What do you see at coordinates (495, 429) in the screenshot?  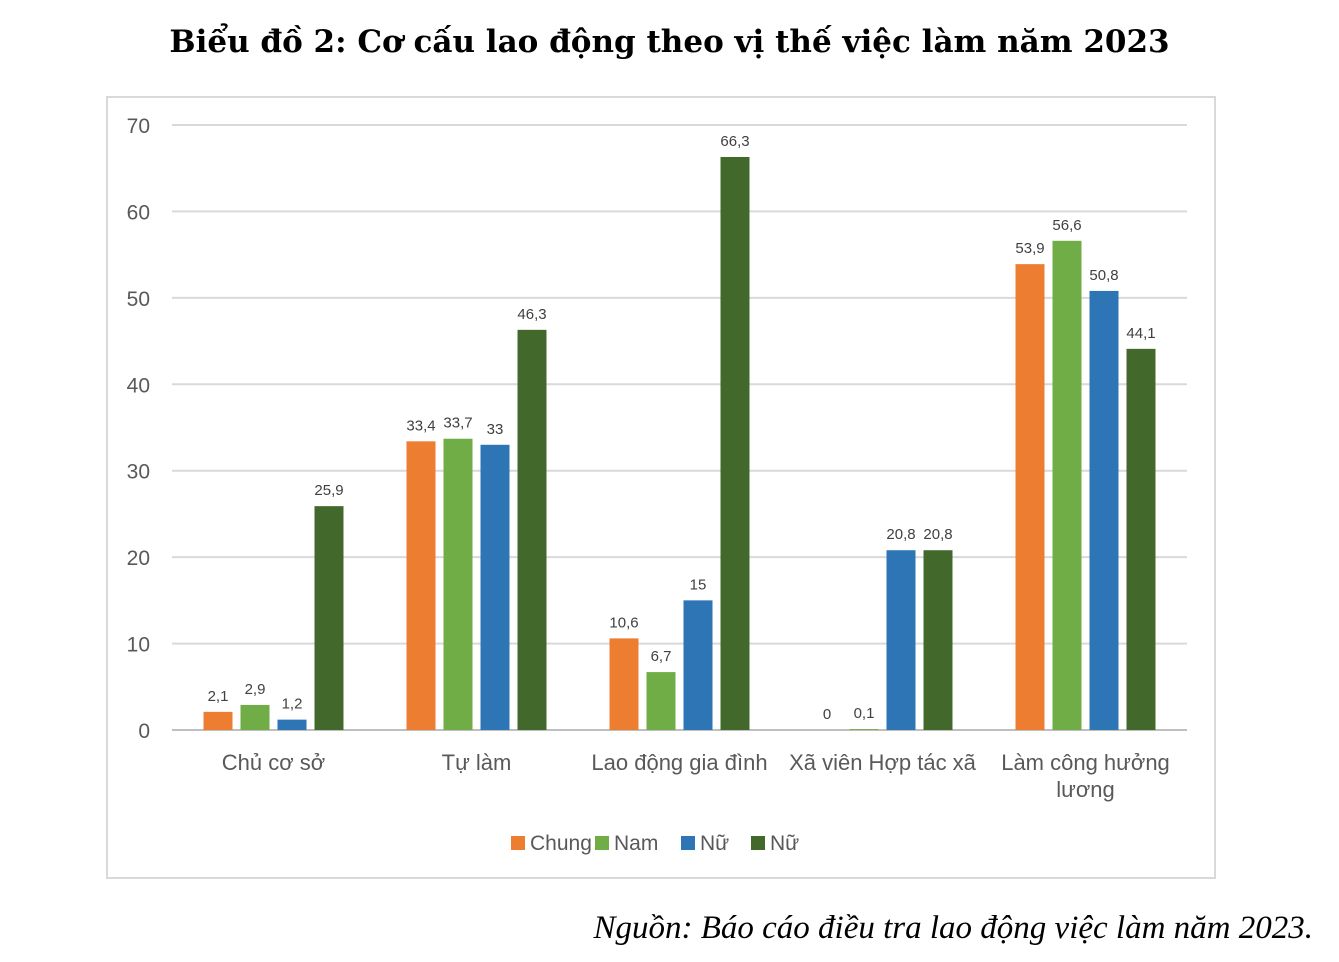 I see `data-label: 33` at bounding box center [495, 429].